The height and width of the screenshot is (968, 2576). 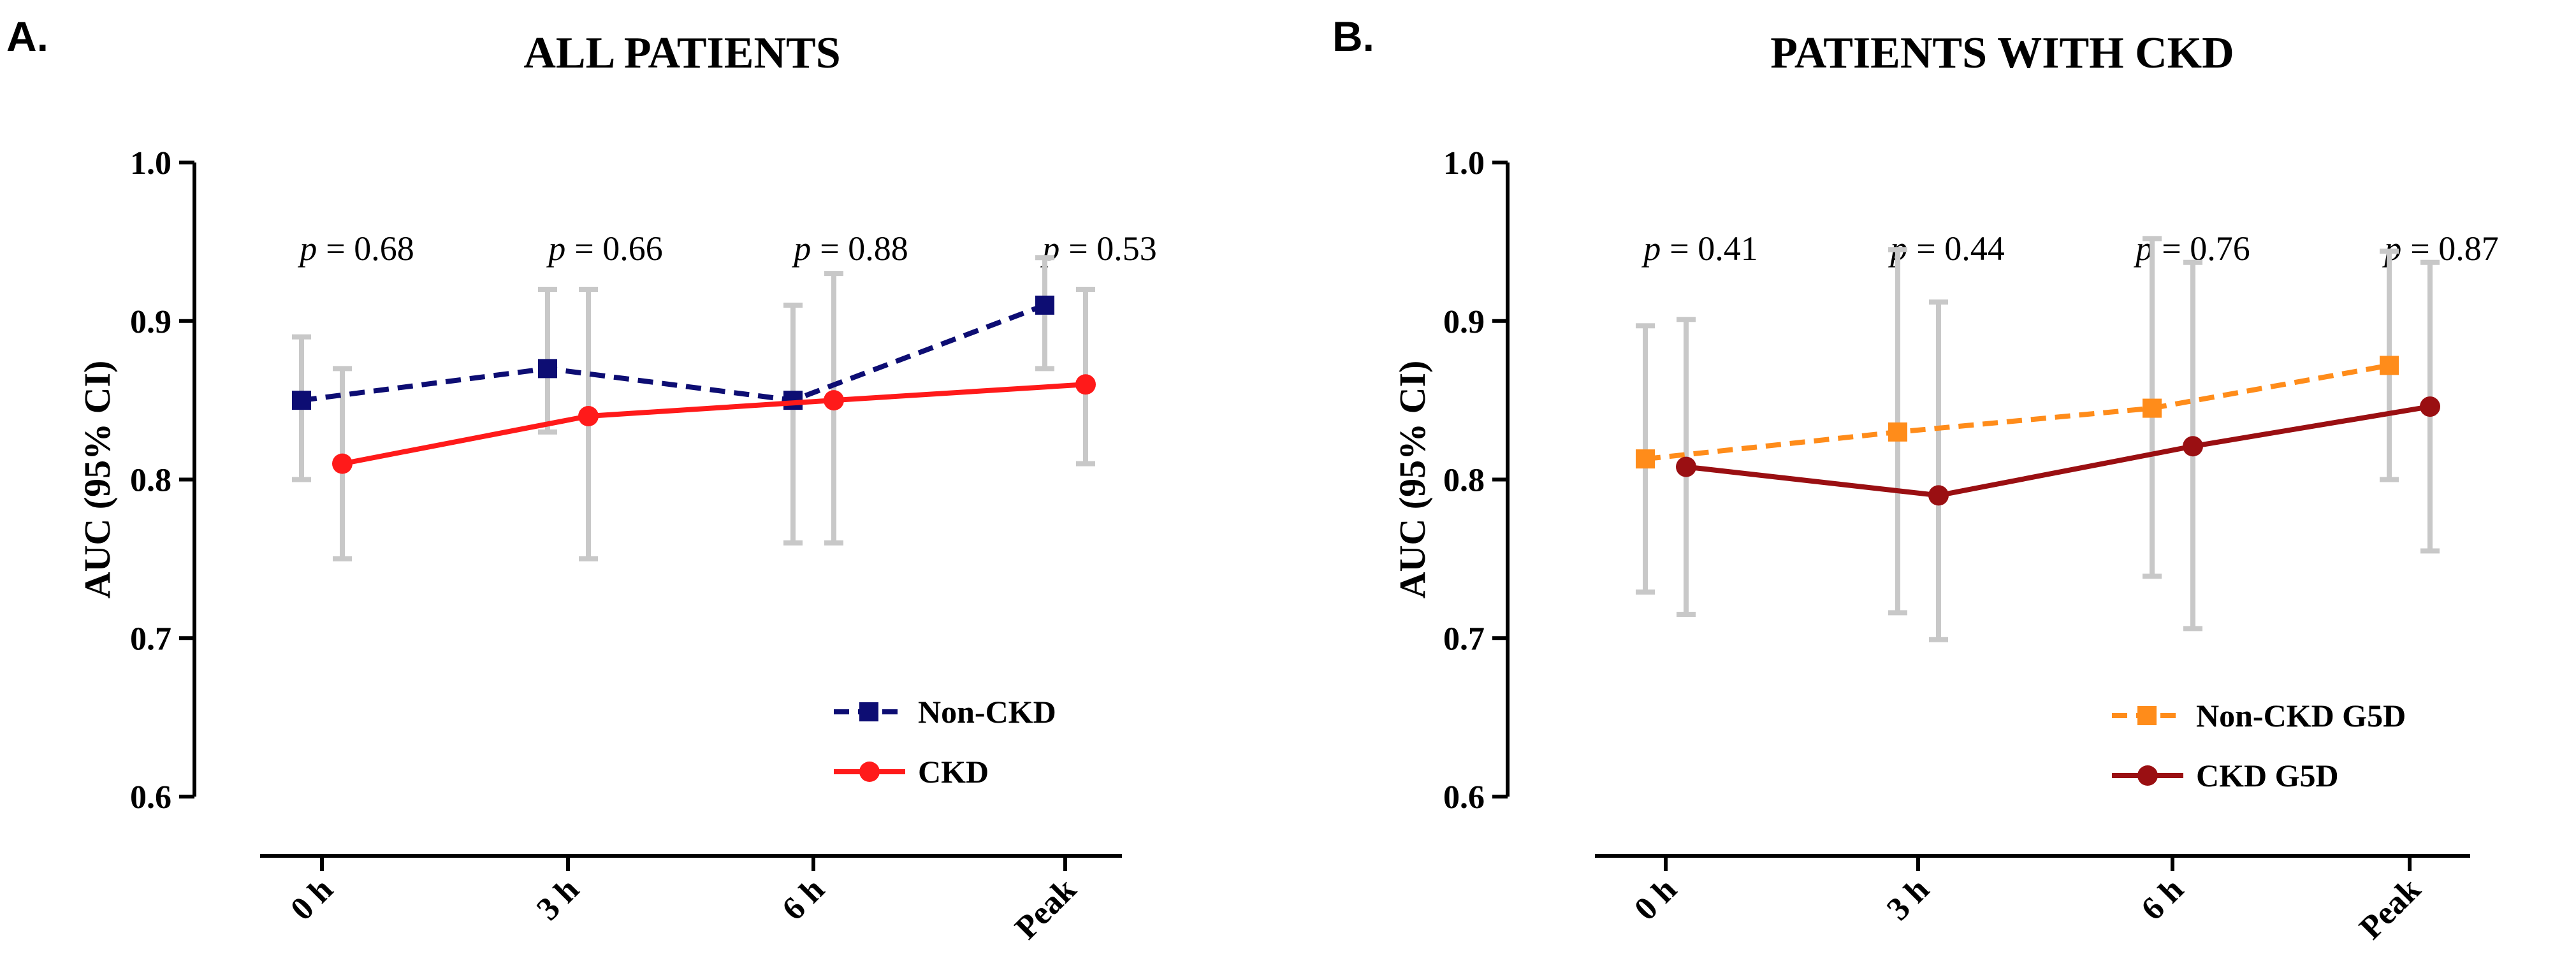 What do you see at coordinates (27, 36) in the screenshot?
I see `panel-label: A.` at bounding box center [27, 36].